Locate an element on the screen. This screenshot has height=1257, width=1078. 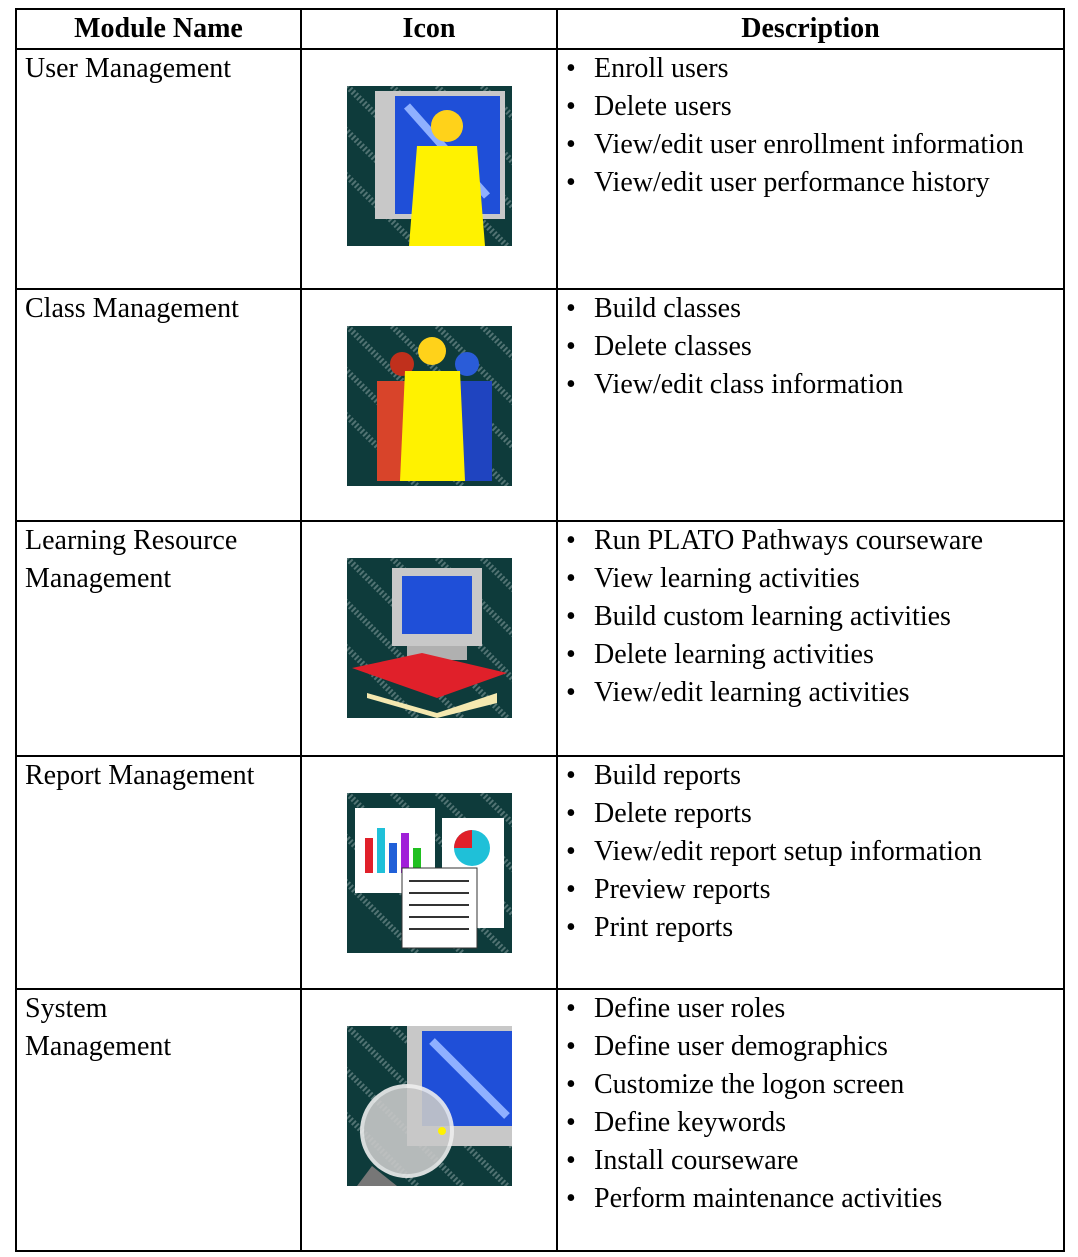
module-name: Learning Resource is located at coordinates (131, 540).